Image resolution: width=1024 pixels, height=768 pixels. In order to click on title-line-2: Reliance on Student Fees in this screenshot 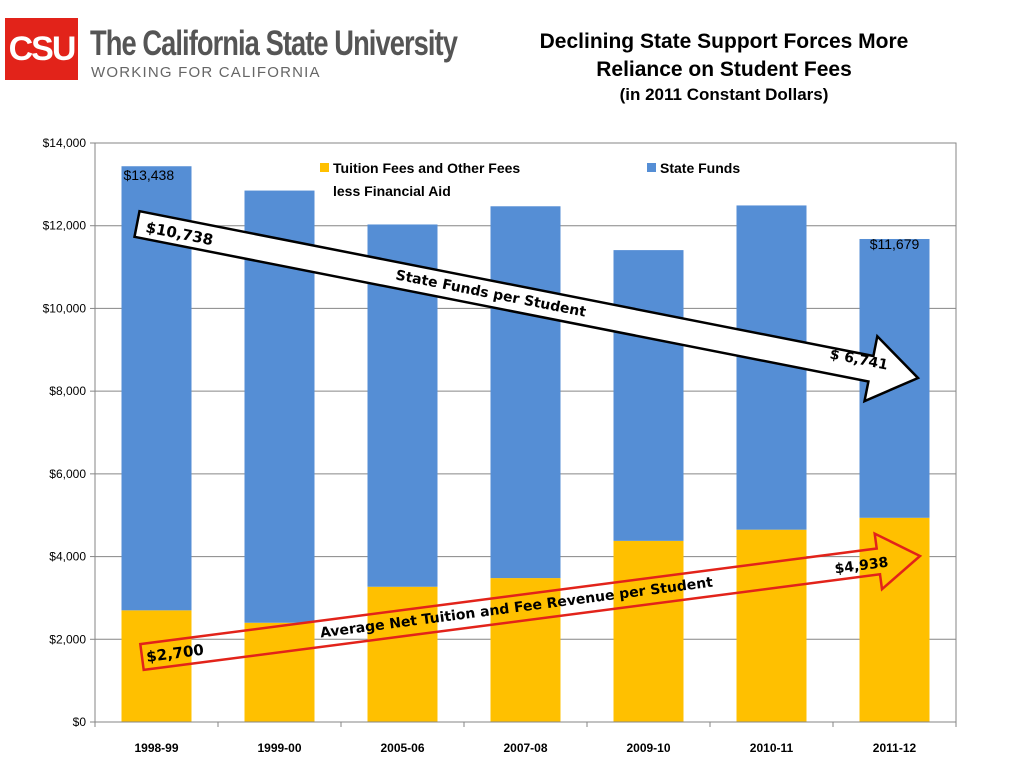, I will do `click(724, 69)`.